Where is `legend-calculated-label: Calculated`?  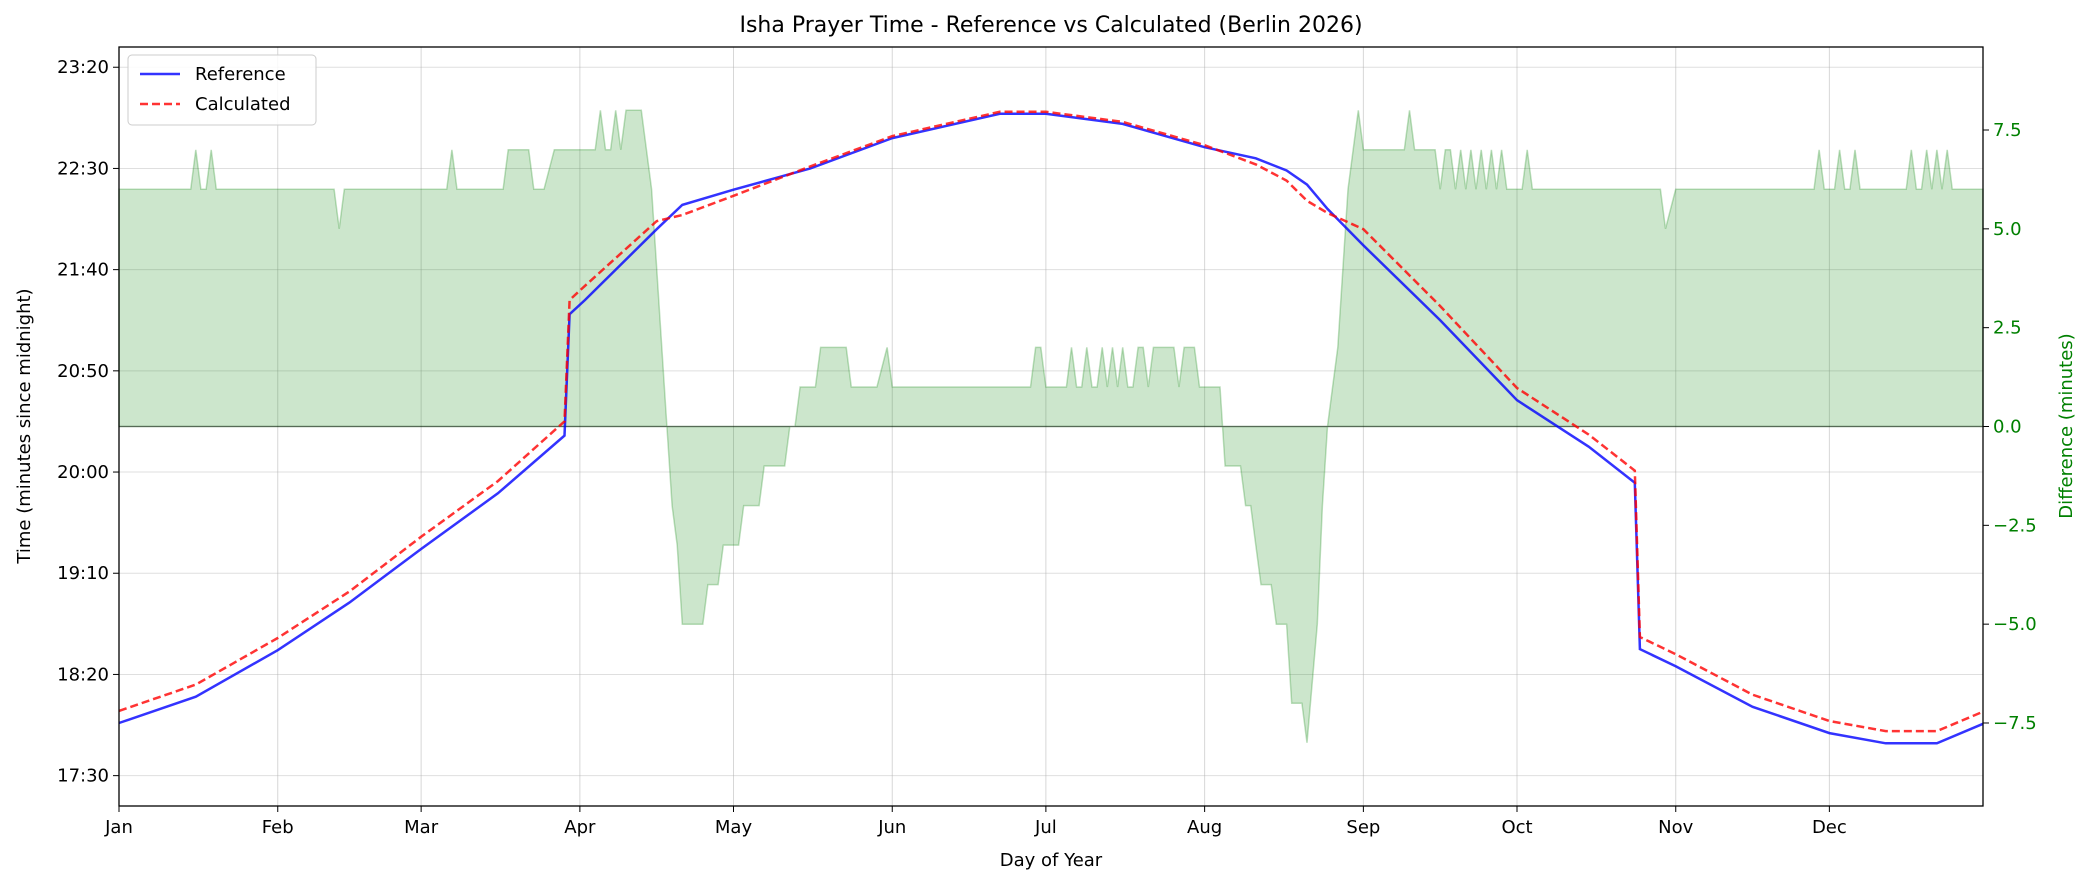 legend-calculated-label: Calculated is located at coordinates (243, 104).